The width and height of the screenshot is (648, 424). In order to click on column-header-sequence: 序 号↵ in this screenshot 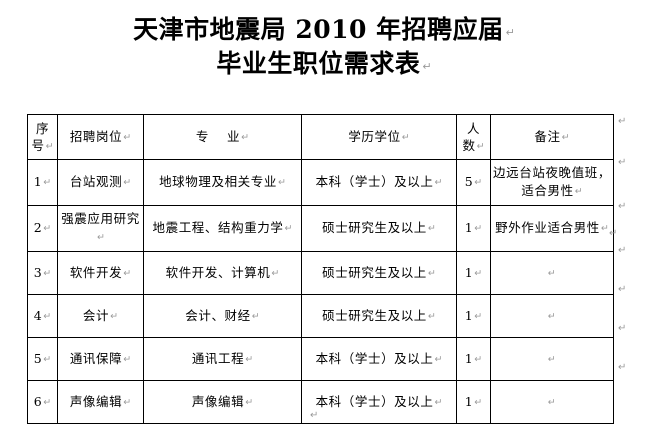, I will do `click(42, 137)`.